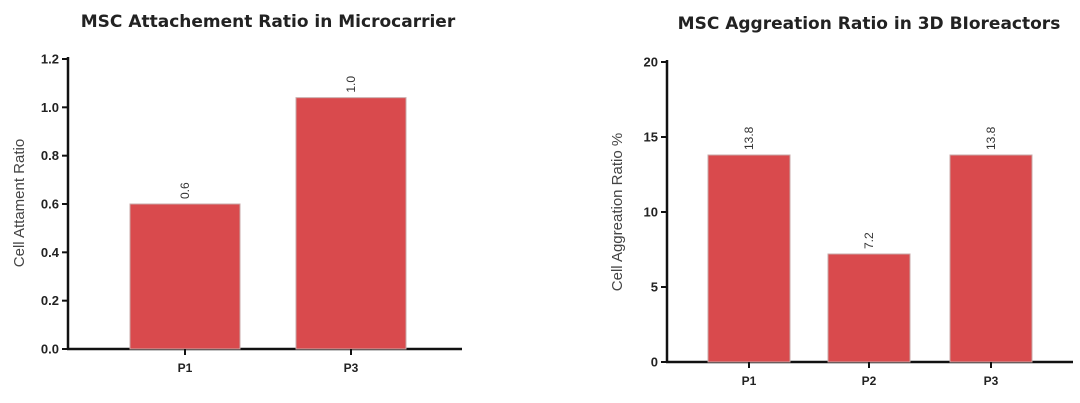  I want to click on data-label: 7.2, so click(869, 240).